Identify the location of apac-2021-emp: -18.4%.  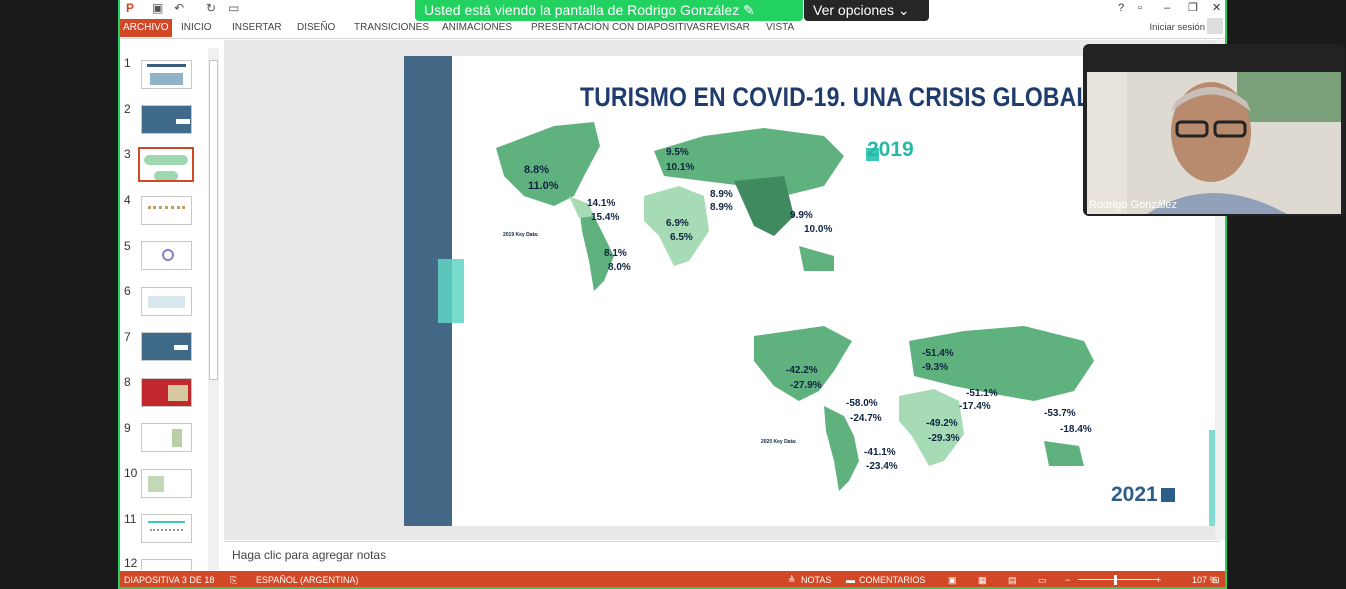
(1076, 429).